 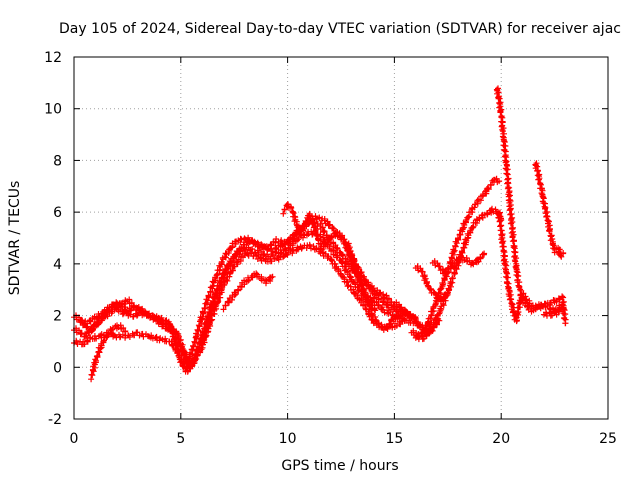 What do you see at coordinates (608, 439) in the screenshot?
I see `x-tick-label: 25` at bounding box center [608, 439].